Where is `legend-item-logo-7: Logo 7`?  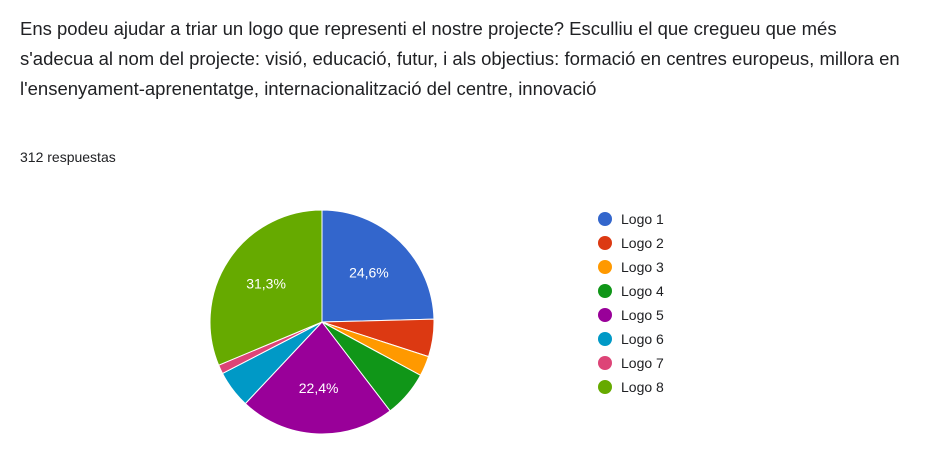 legend-item-logo-7: Logo 7 is located at coordinates (631, 363).